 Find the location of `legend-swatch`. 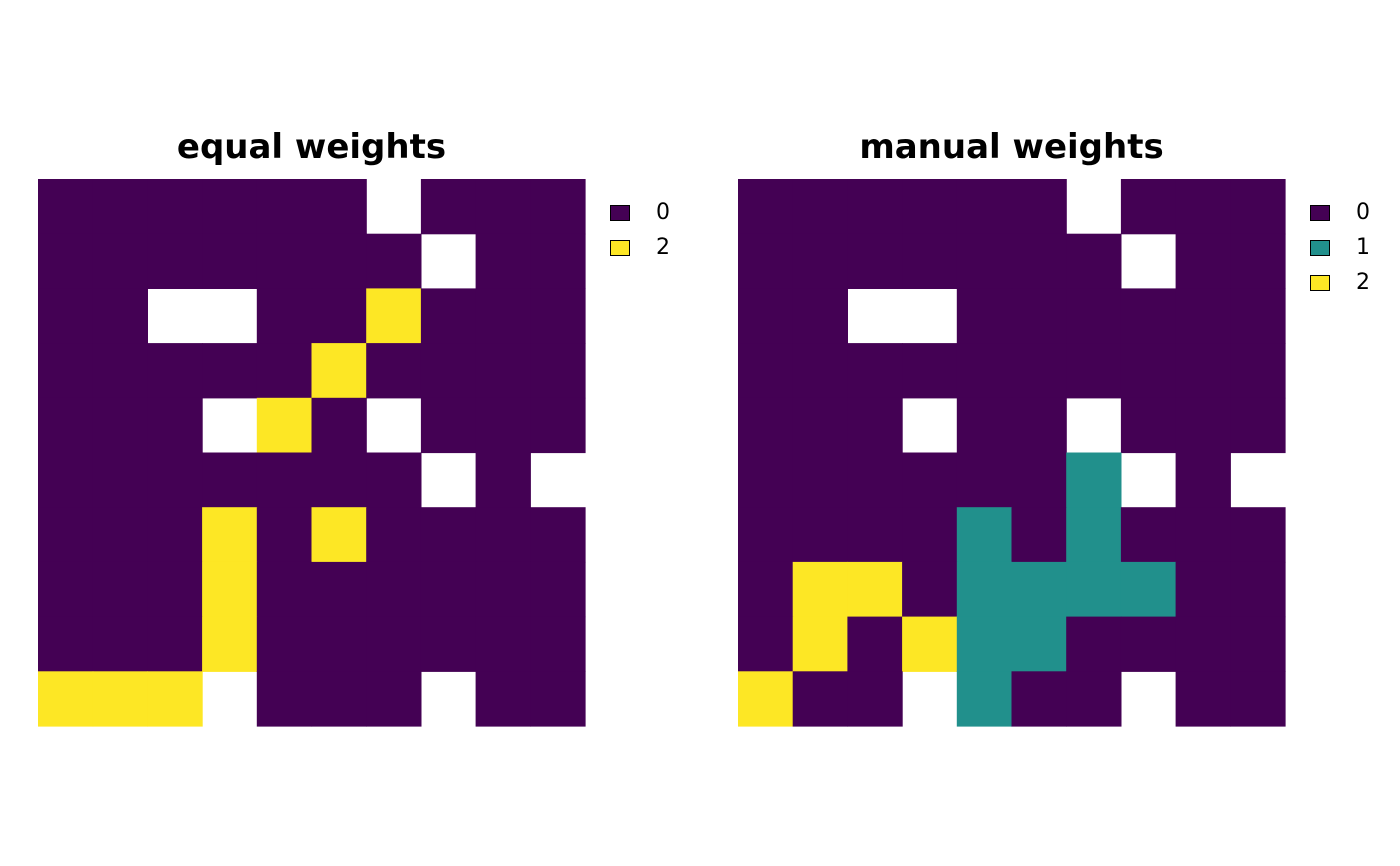

legend-swatch is located at coordinates (1320, 213).